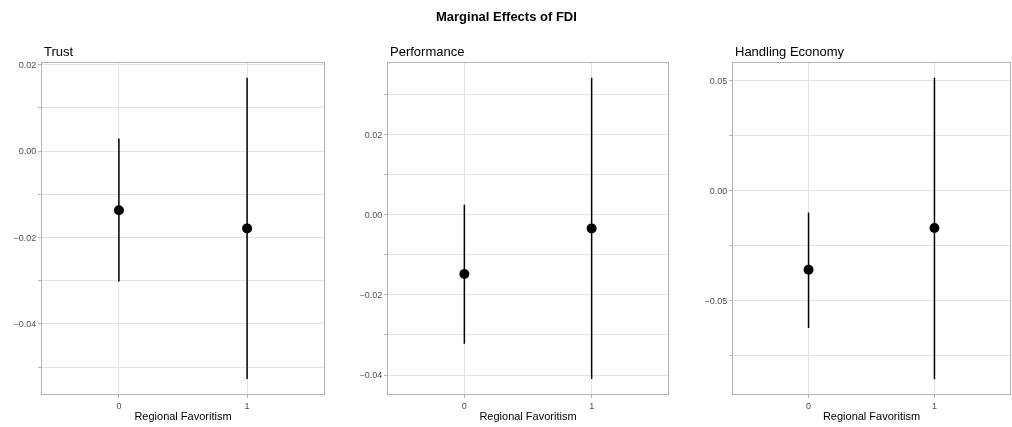 The height and width of the screenshot is (427, 1012). I want to click on y-tick-label: 0.05, so click(718, 80).